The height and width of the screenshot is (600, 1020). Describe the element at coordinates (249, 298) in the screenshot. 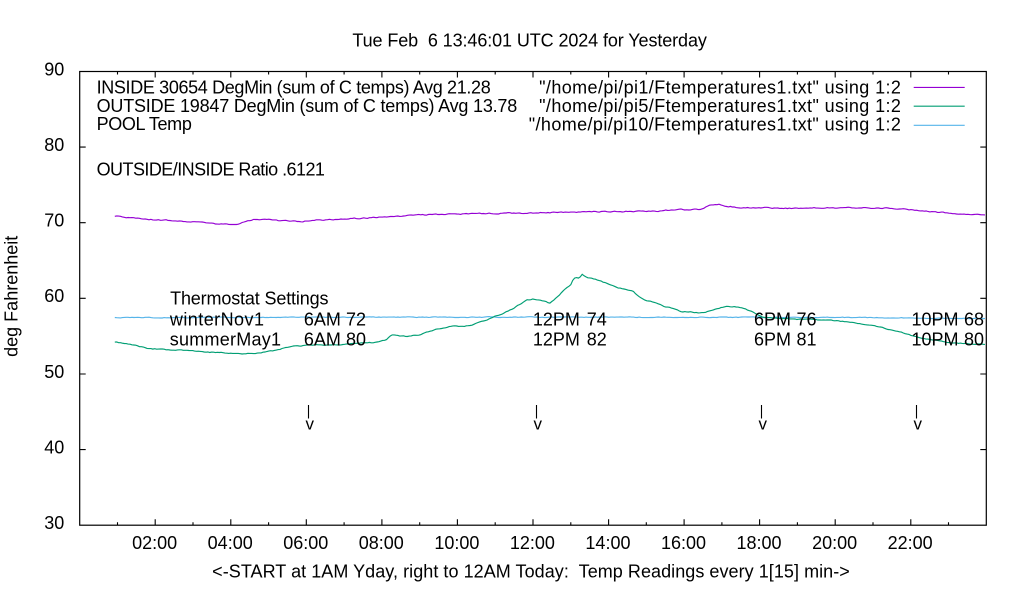

I see `svg-text: Thermostat Settings` at that location.